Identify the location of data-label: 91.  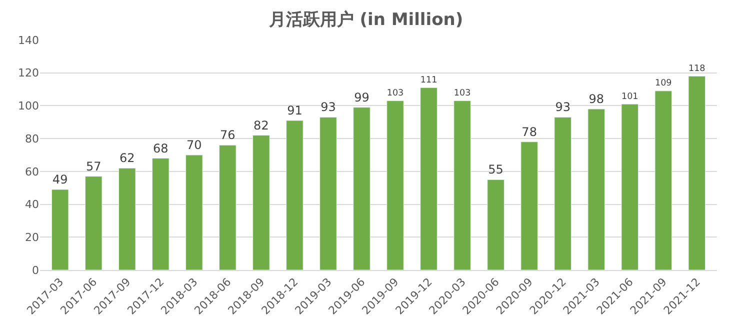
(294, 111).